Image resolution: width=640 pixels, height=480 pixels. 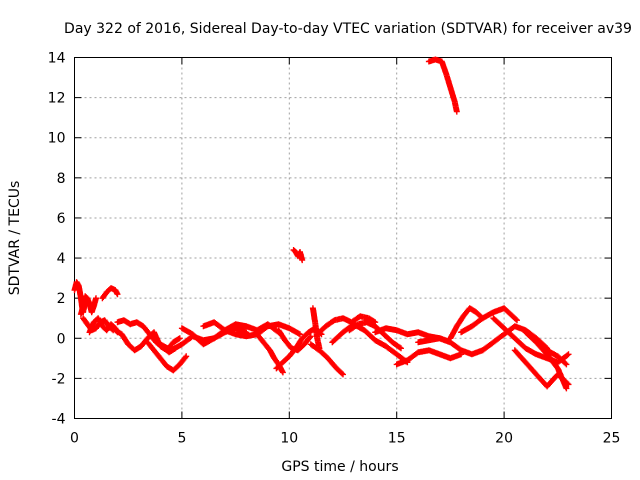 I want to click on y-tick-label: 14, so click(x=57, y=59).